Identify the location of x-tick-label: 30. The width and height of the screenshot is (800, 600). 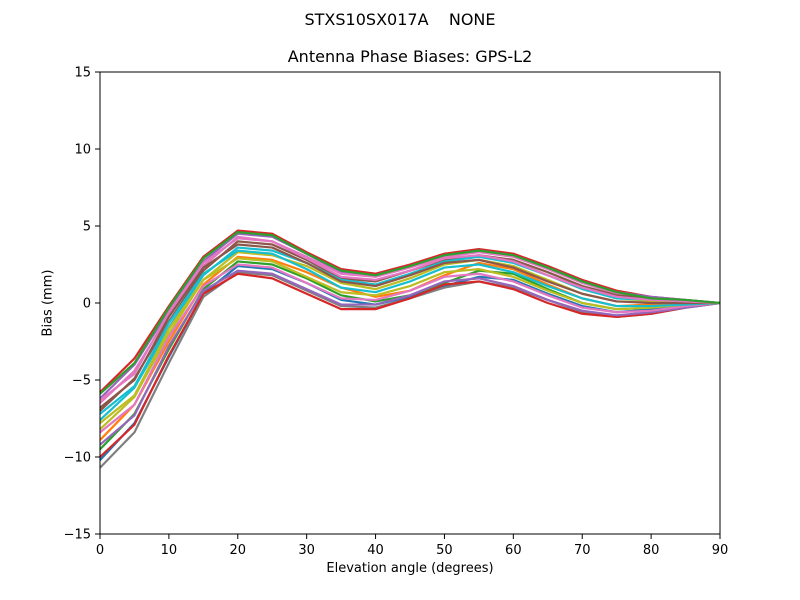
(306, 550).